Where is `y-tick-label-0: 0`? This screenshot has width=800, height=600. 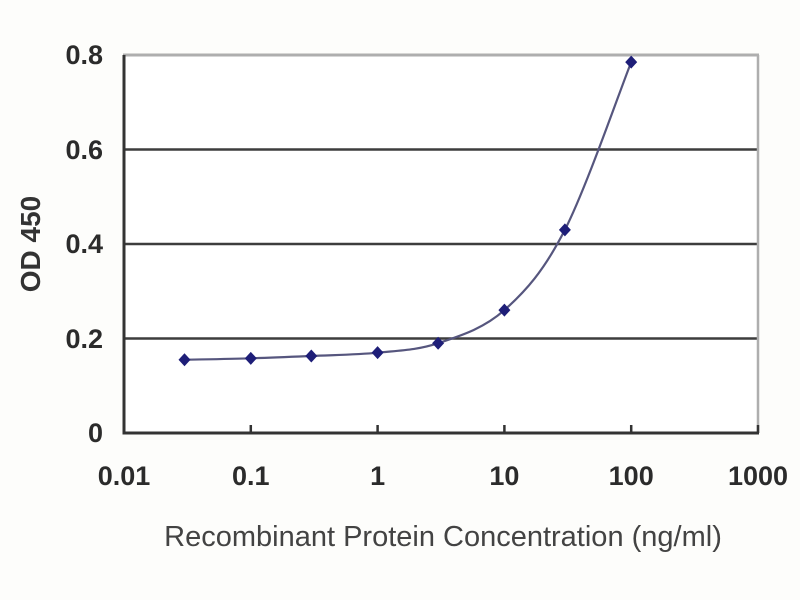 y-tick-label-0: 0 is located at coordinates (95, 433).